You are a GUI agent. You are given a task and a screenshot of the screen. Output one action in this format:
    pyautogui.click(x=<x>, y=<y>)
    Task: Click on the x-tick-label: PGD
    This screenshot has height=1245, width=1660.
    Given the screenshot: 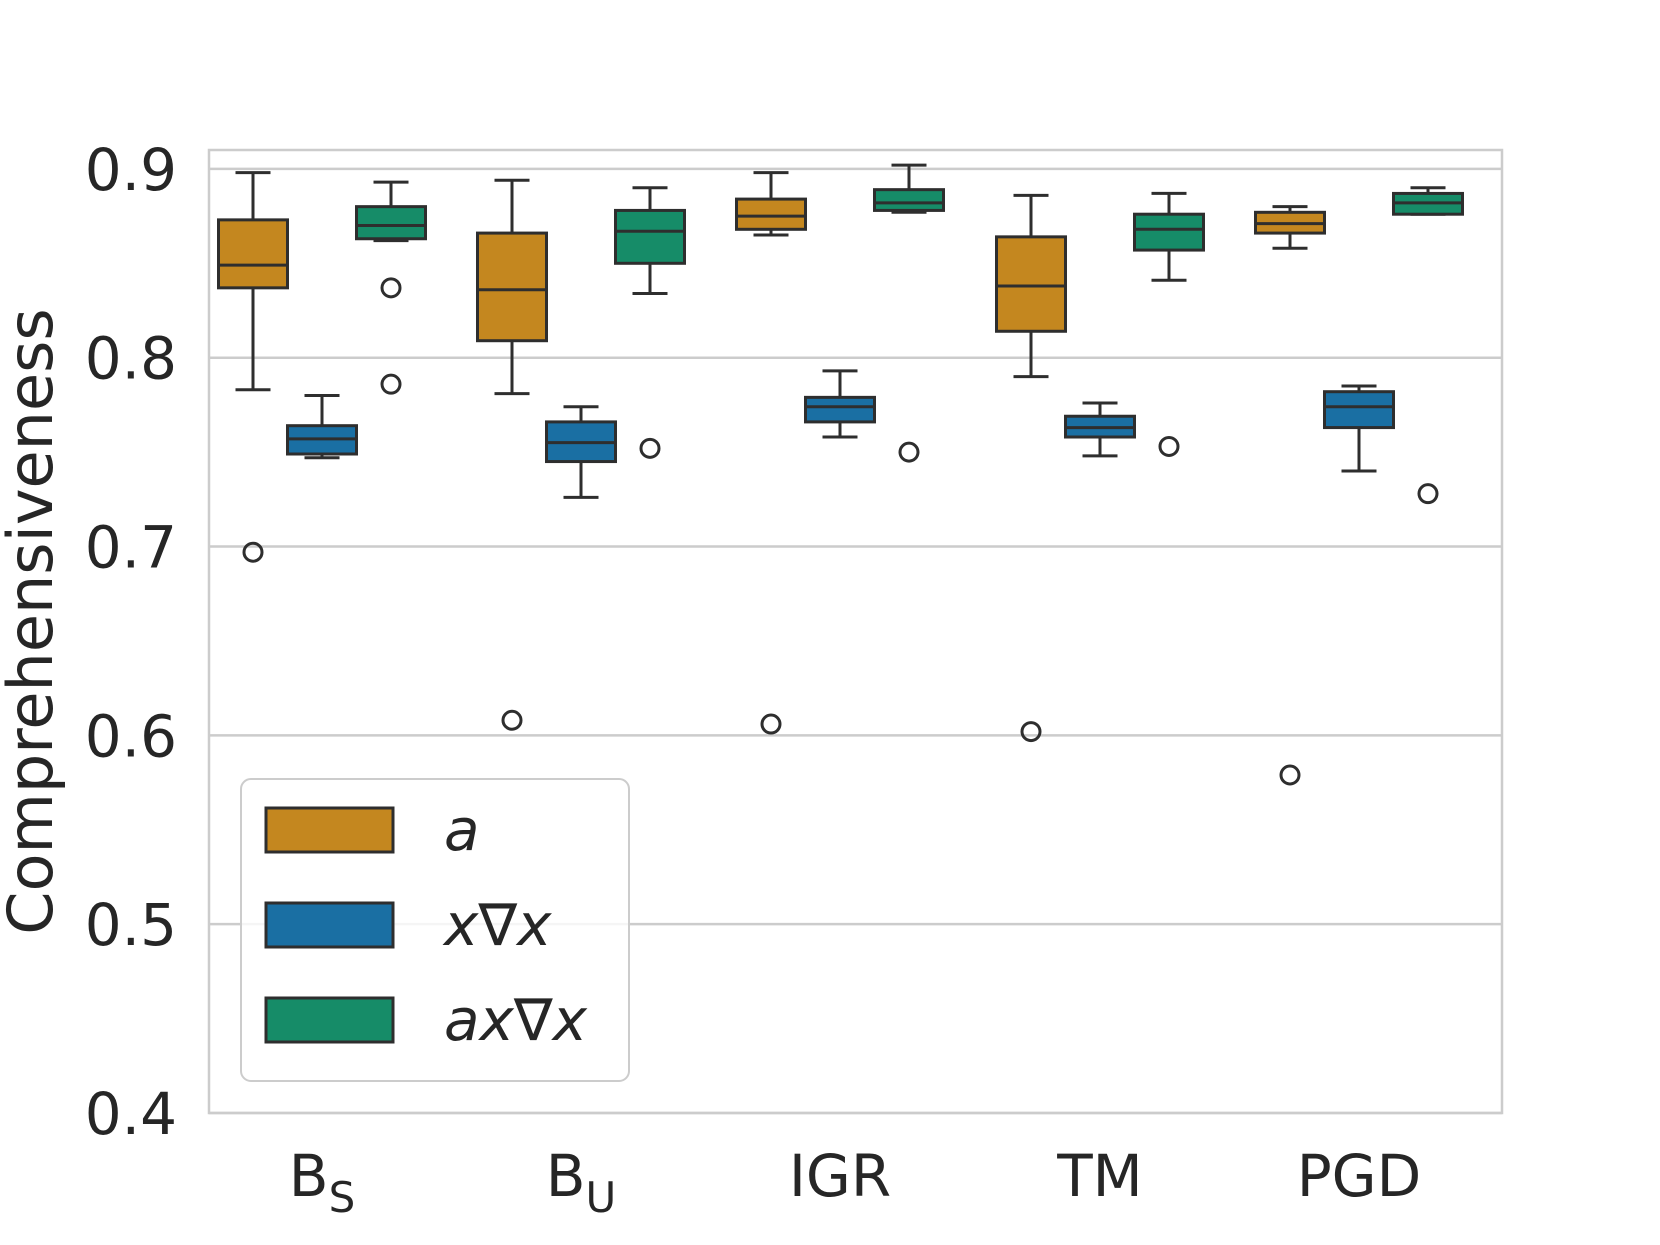 What is the action you would take?
    pyautogui.click(x=1359, y=1176)
    